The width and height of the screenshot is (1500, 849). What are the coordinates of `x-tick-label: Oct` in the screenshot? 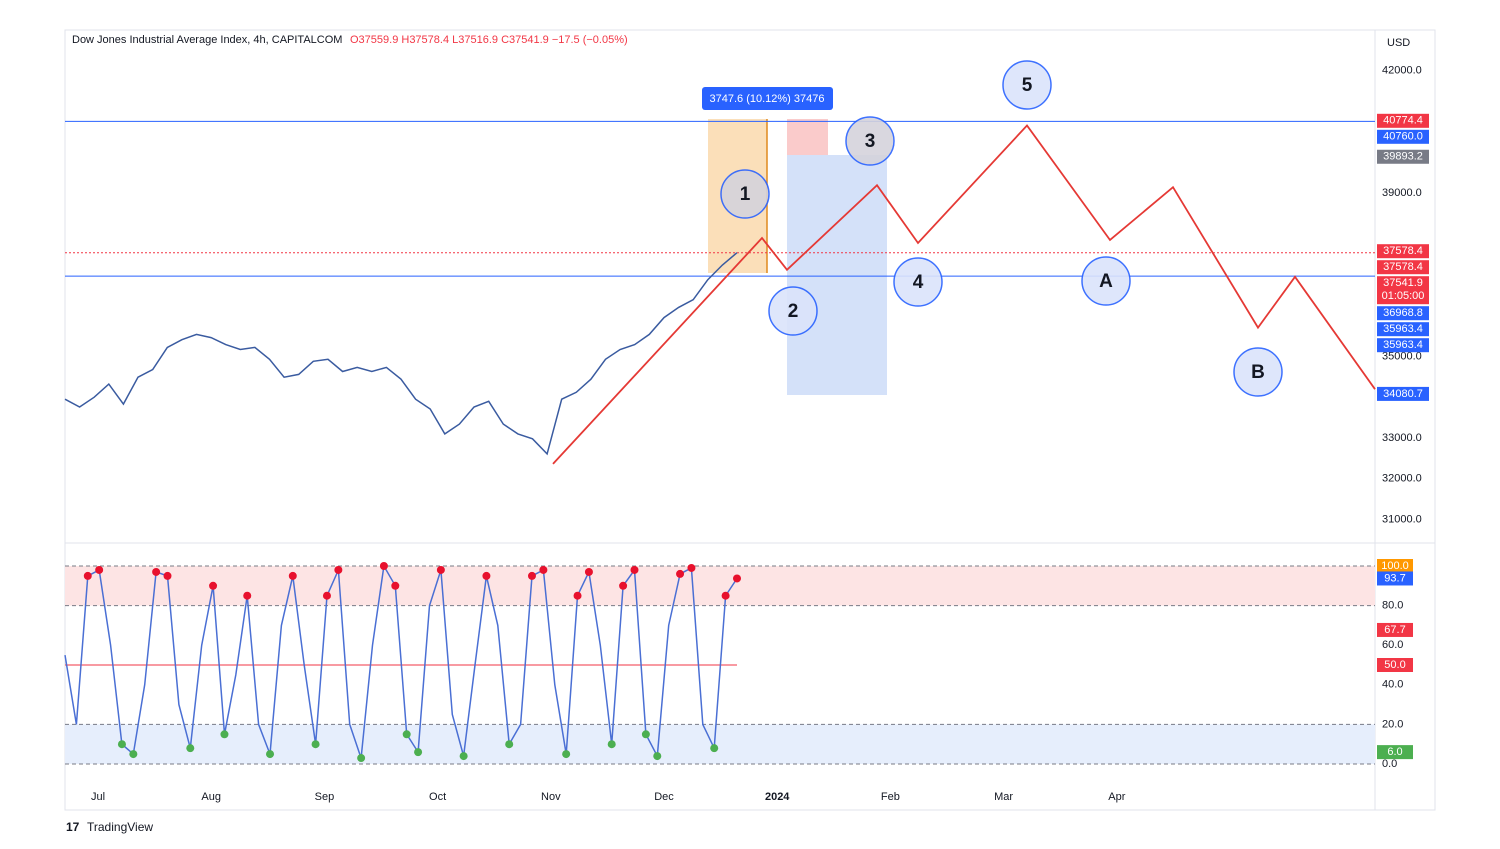 It's located at (437, 797).